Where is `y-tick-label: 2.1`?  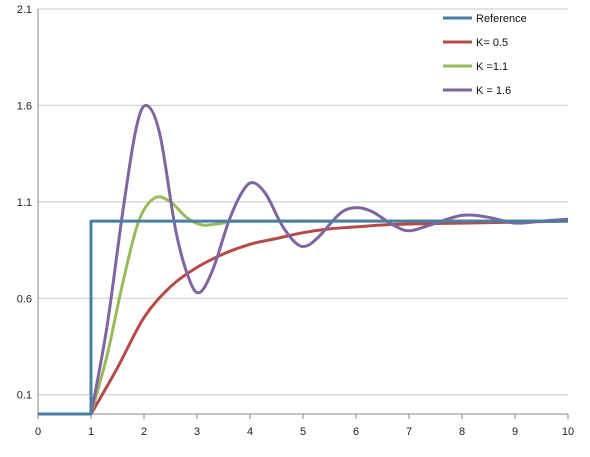 y-tick-label: 2.1 is located at coordinates (24, 10).